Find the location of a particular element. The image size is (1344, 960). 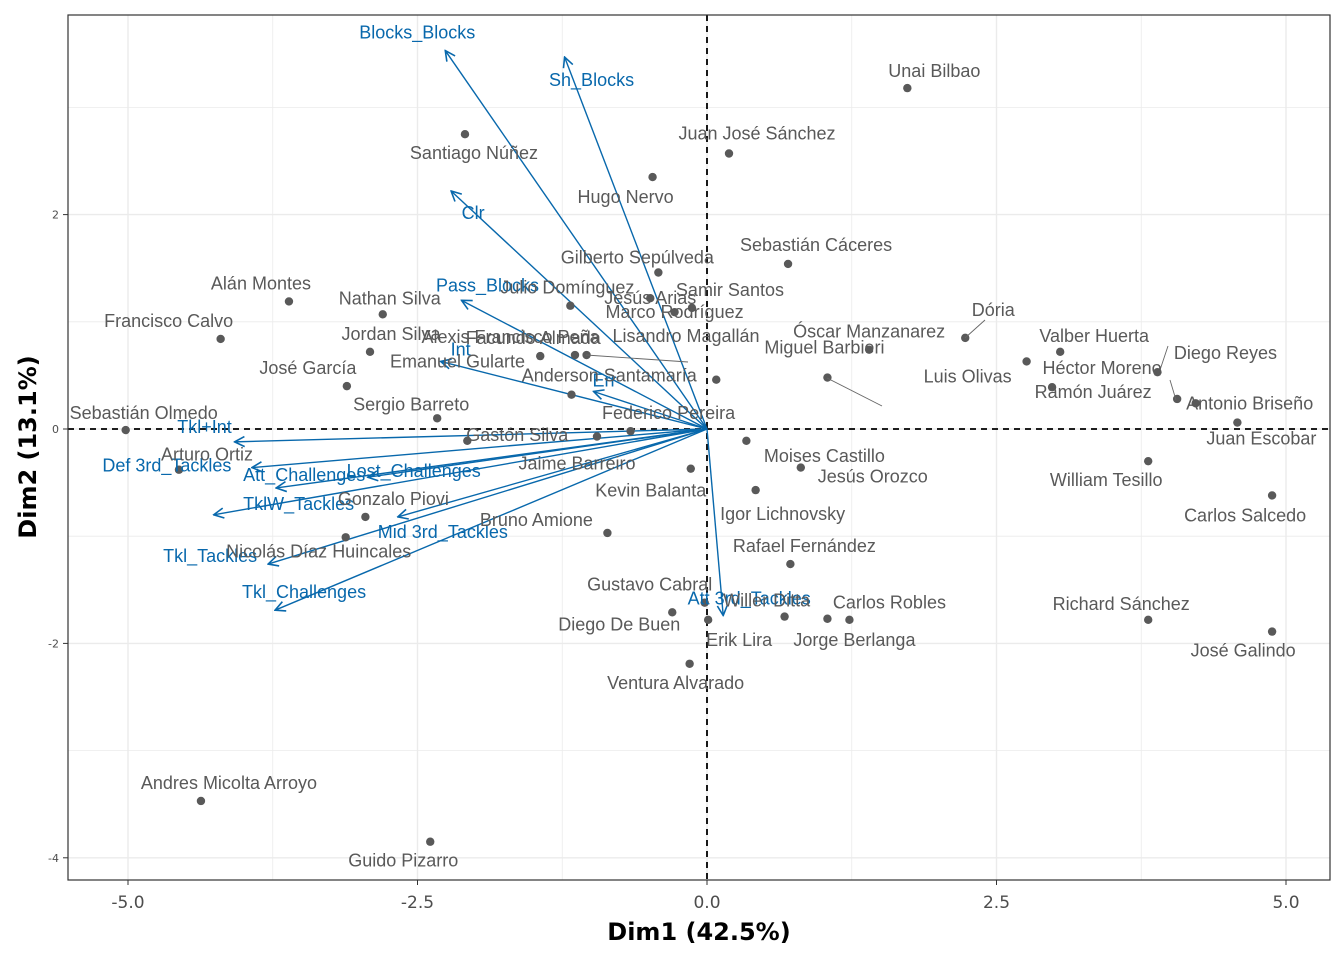

variable-label: TklW_Tackles is located at coordinates (298, 504).